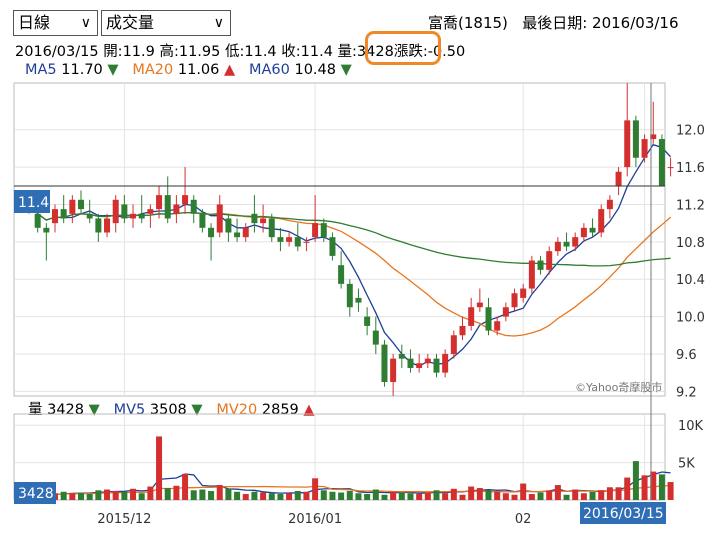  I want to click on watermark: ©Yahoo奇摩股市, so click(618, 387).